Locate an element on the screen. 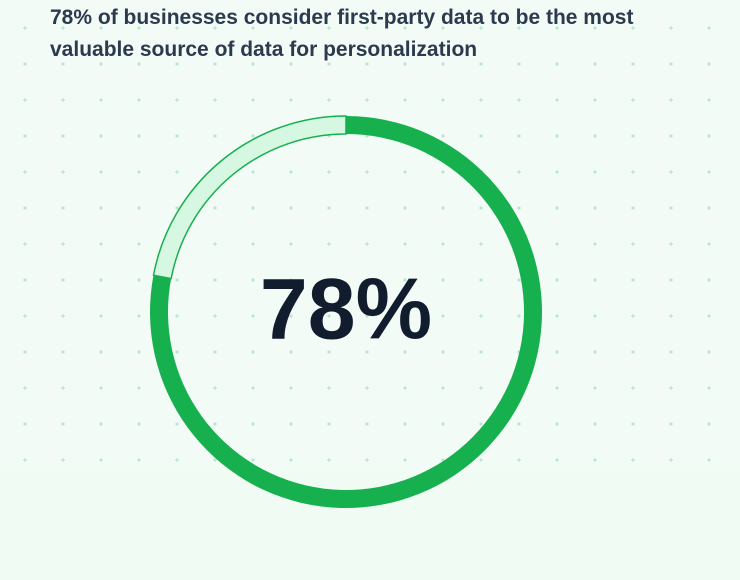  value-label: 78% is located at coordinates (346, 310).